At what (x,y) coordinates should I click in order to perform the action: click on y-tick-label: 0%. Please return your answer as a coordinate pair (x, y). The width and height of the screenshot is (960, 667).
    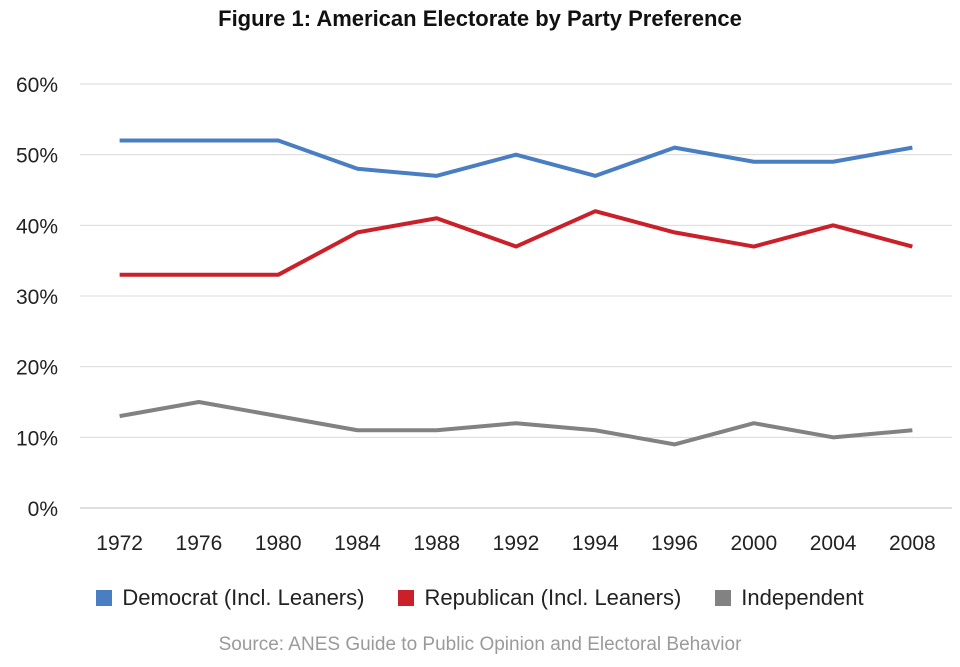
    Looking at the image, I should click on (43, 509).